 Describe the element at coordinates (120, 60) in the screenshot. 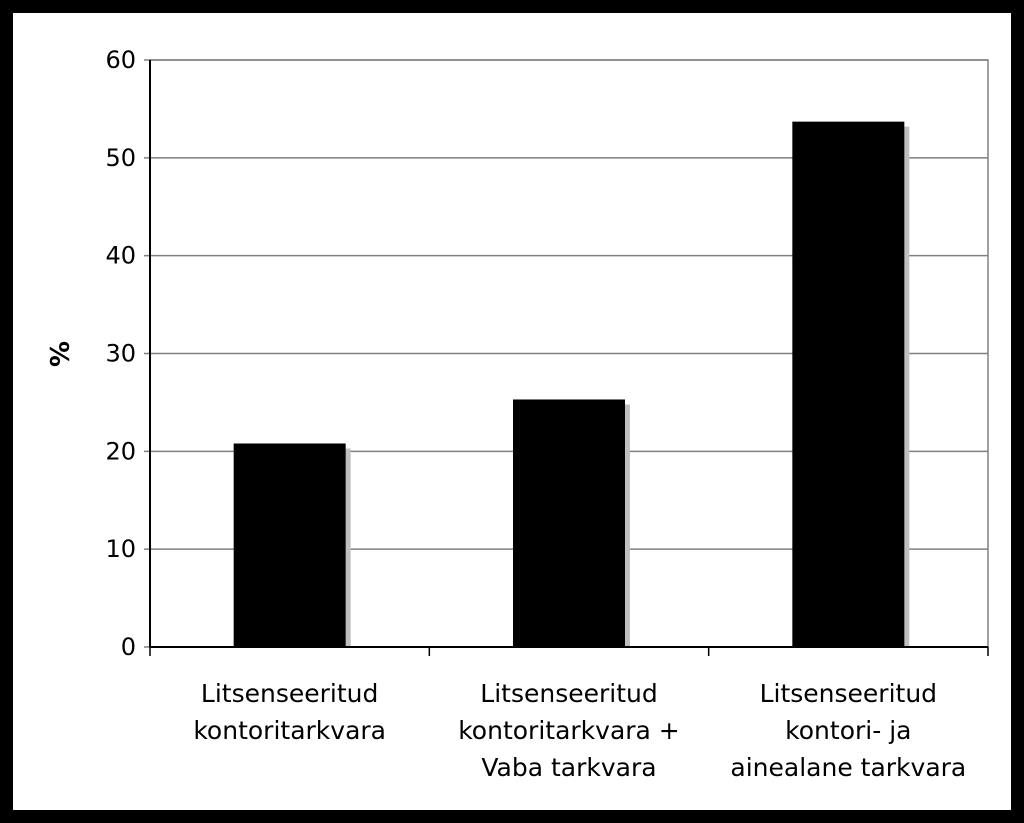

I see `y-tick-label: 60` at that location.